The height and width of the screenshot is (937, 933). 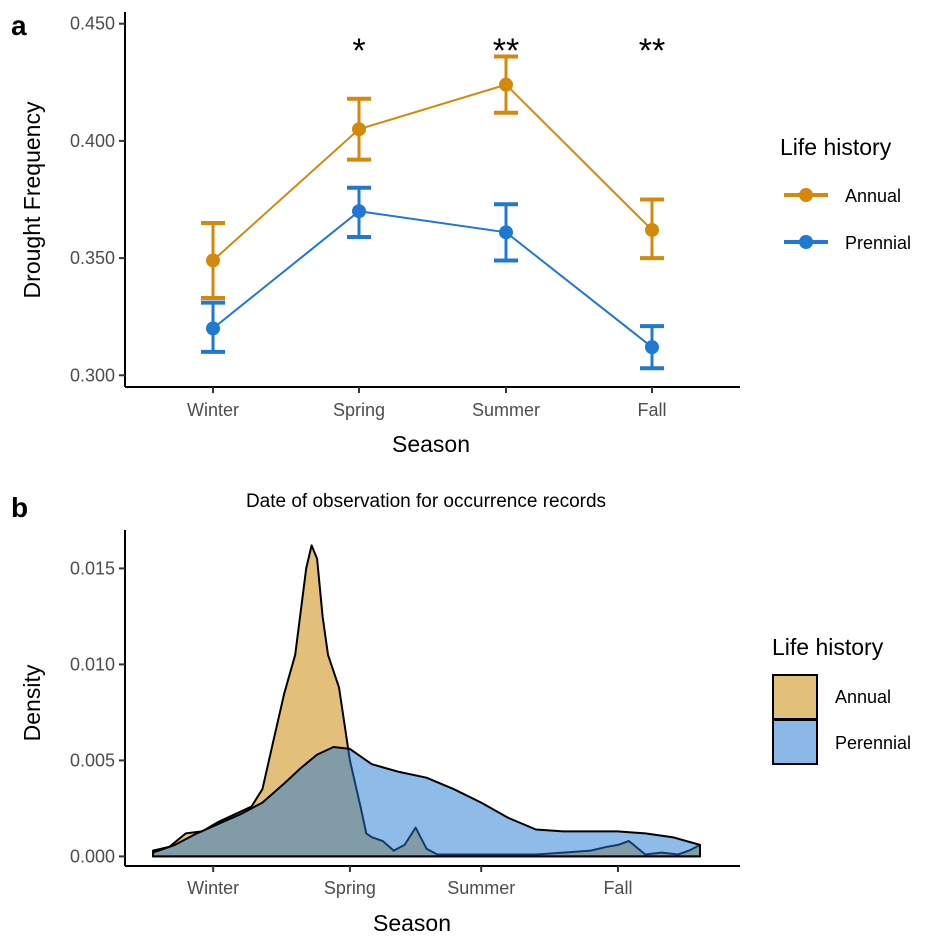 I want to click on panel-a-x-axis-title: Season, so click(x=431, y=444).